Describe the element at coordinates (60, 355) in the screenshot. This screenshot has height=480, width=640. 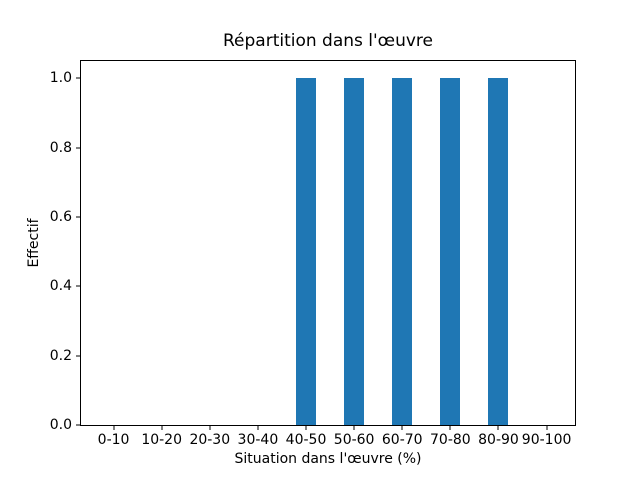
I see `y-tick-label: 0.2` at that location.